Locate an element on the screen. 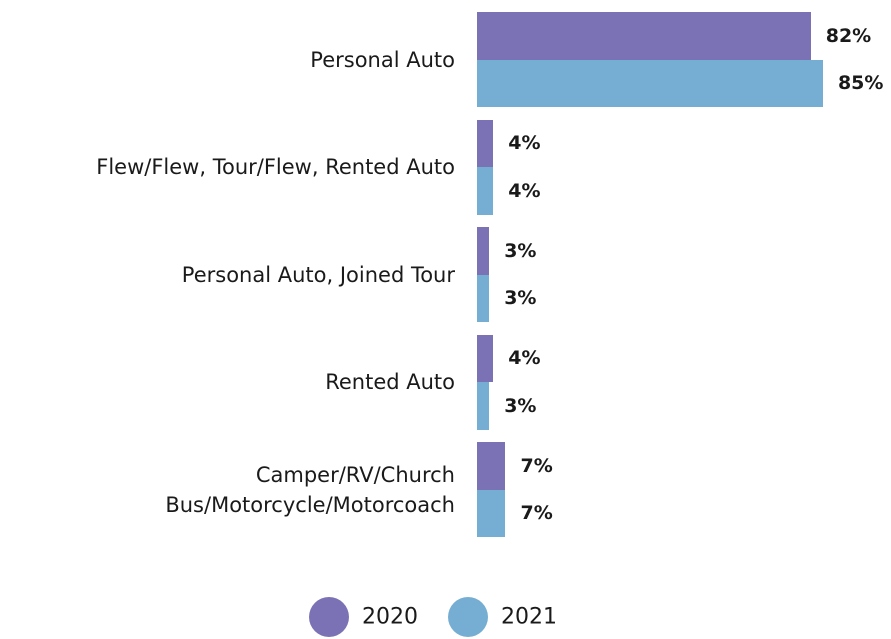  category-label: Personal Auto is located at coordinates (382, 59).